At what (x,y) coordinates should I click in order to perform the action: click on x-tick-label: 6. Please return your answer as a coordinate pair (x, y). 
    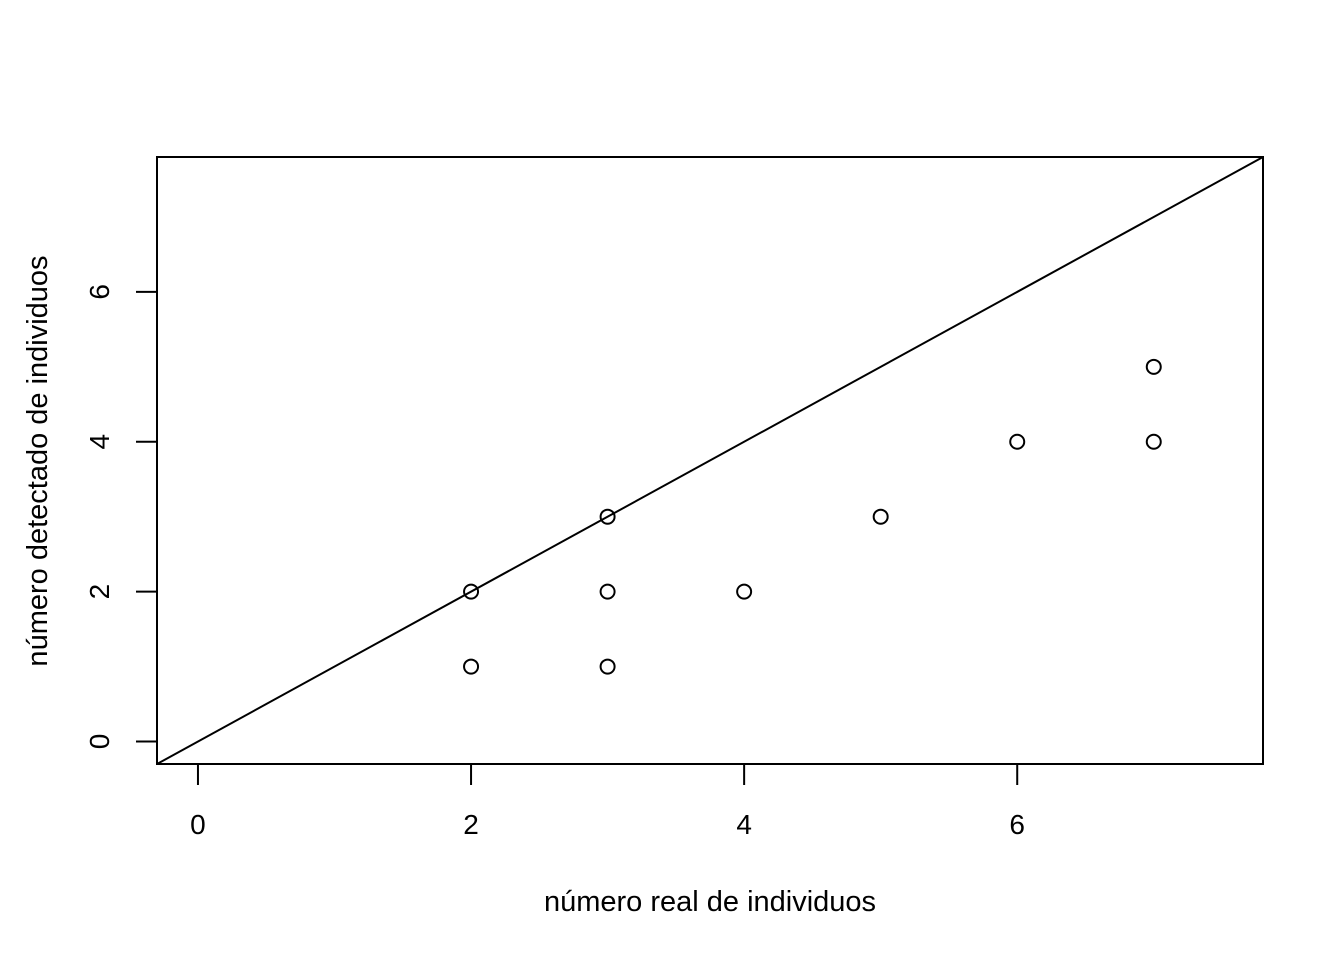
    Looking at the image, I should click on (1017, 824).